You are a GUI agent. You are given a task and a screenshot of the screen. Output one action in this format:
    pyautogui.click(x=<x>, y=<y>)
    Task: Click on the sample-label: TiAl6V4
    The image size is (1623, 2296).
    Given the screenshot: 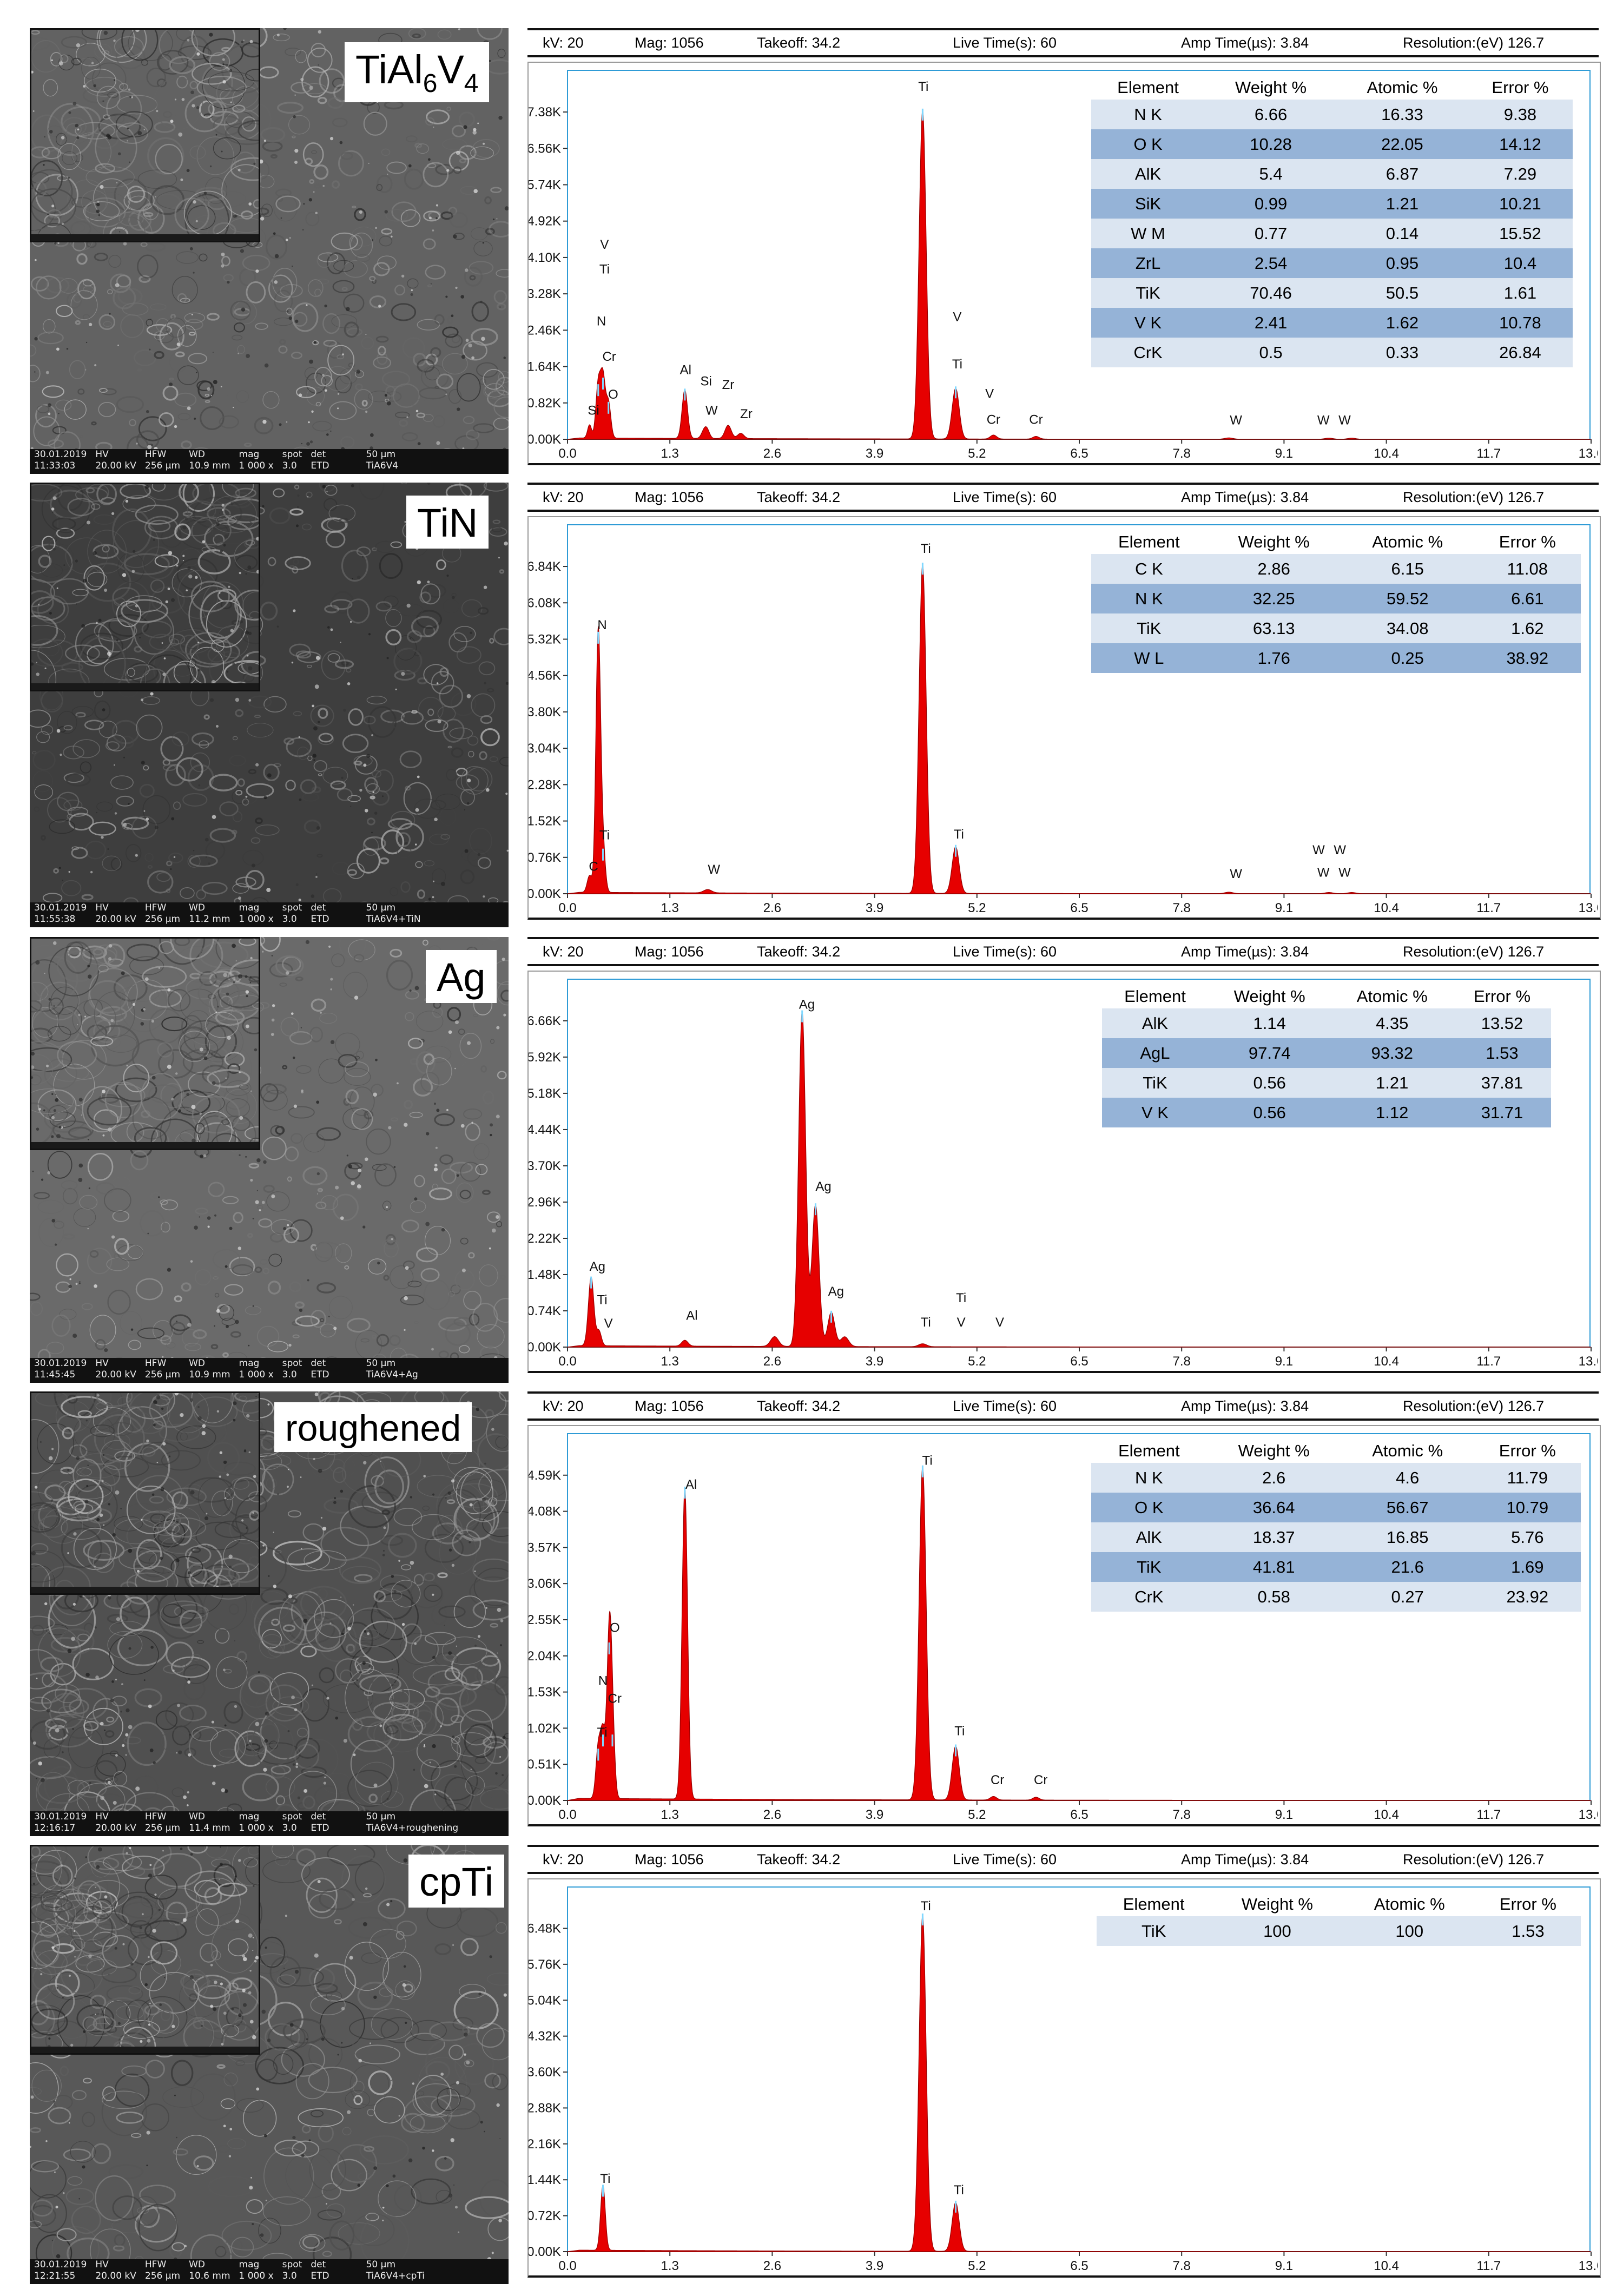 What is the action you would take?
    pyautogui.click(x=417, y=72)
    